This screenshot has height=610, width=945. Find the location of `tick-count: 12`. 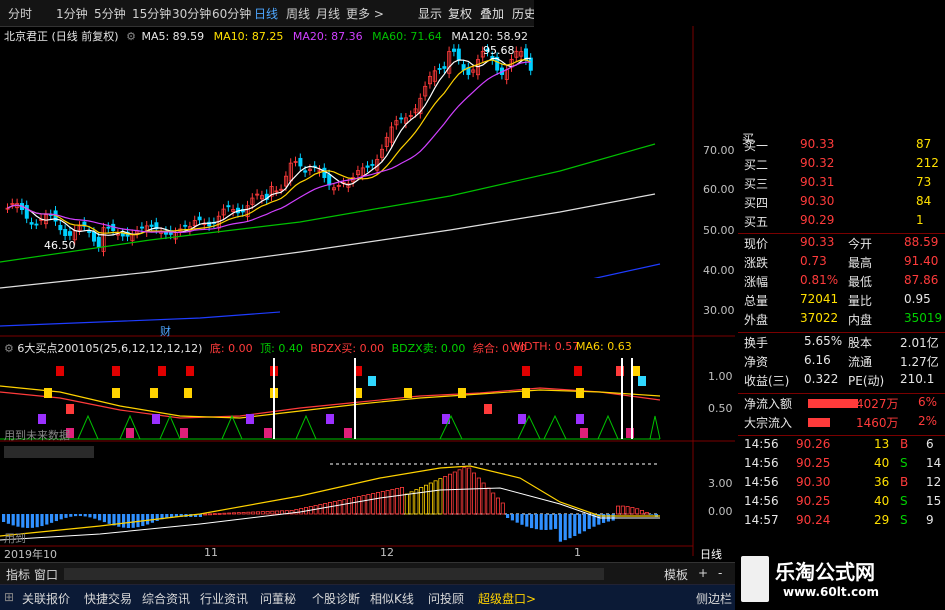

tick-count: 12 is located at coordinates (934, 482).